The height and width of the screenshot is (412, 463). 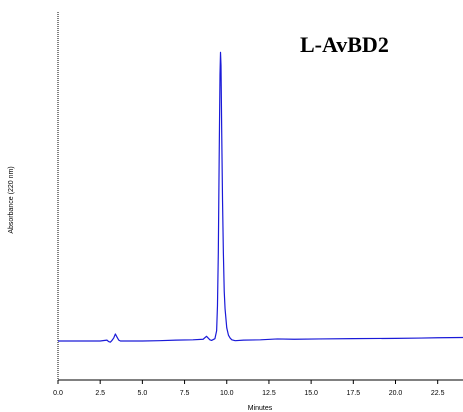 What do you see at coordinates (269, 393) in the screenshot?
I see `x-tick-label: 12.5` at bounding box center [269, 393].